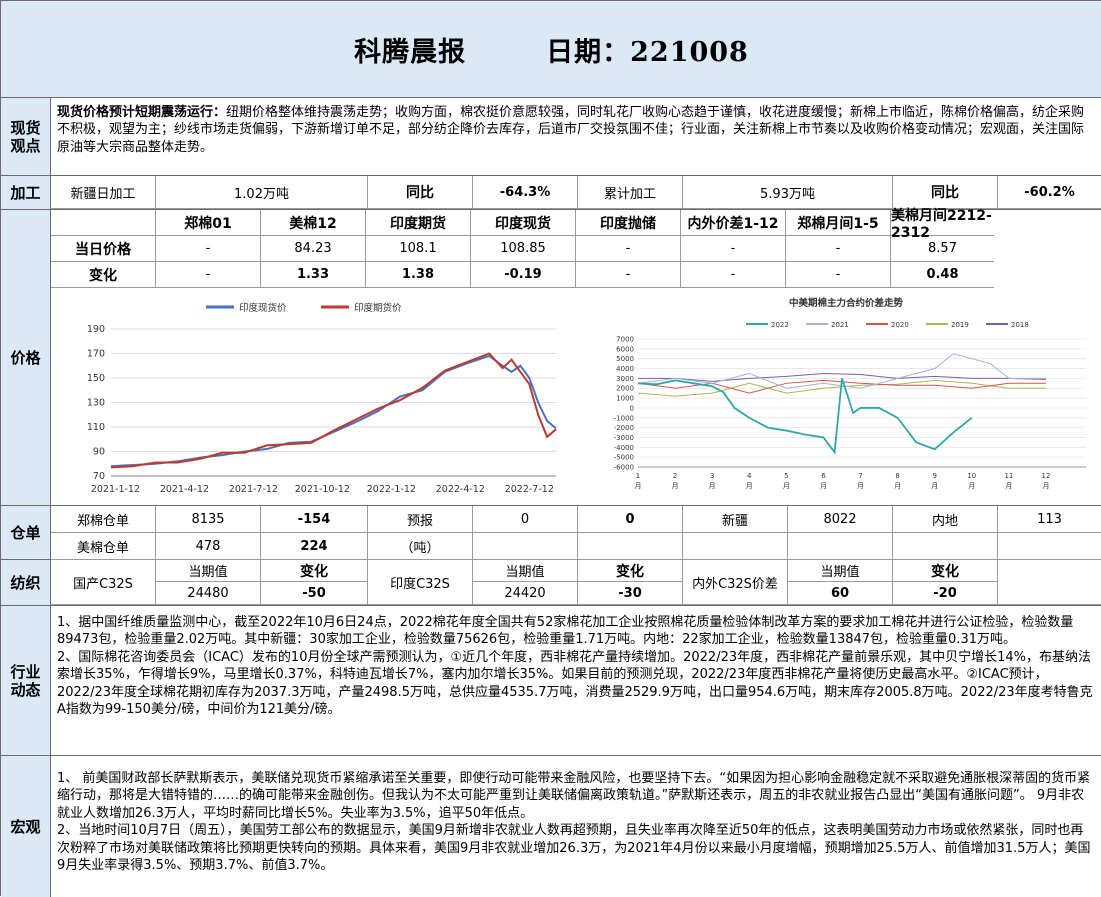 The width and height of the screenshot is (1101, 897). What do you see at coordinates (638, 476) in the screenshot?
I see `x-tick-label: 1` at bounding box center [638, 476].